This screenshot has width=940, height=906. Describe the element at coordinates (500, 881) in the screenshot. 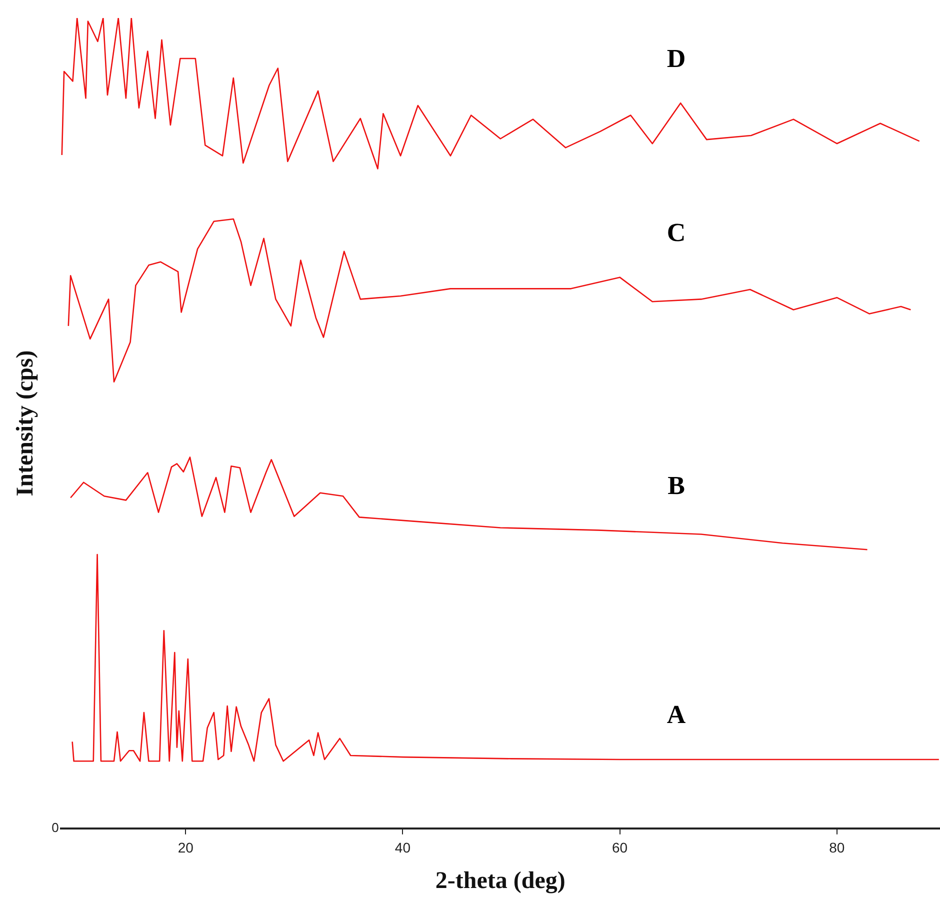

I see `x-axis-title: 2-theta (deg)` at that location.